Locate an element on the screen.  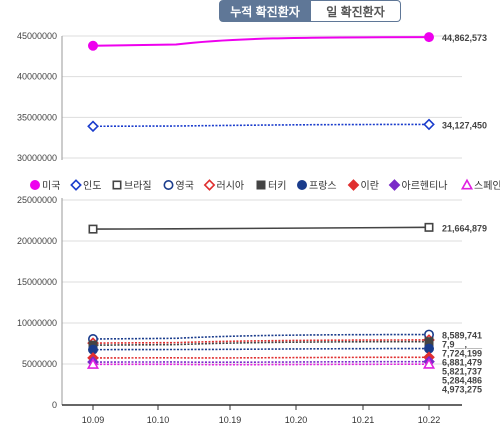
legend-item: 스페인 is located at coordinates (480, 185).